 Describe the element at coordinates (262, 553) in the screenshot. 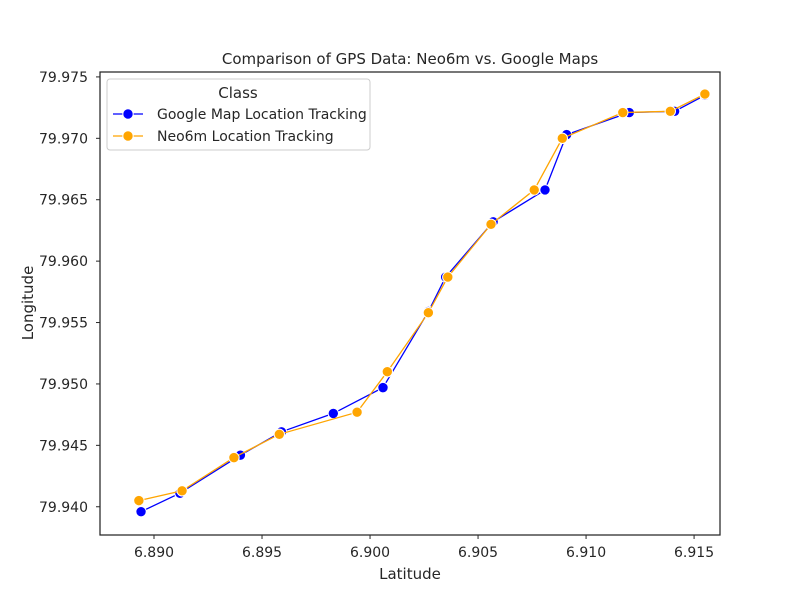

I see `x-tick-label: 6.895` at that location.